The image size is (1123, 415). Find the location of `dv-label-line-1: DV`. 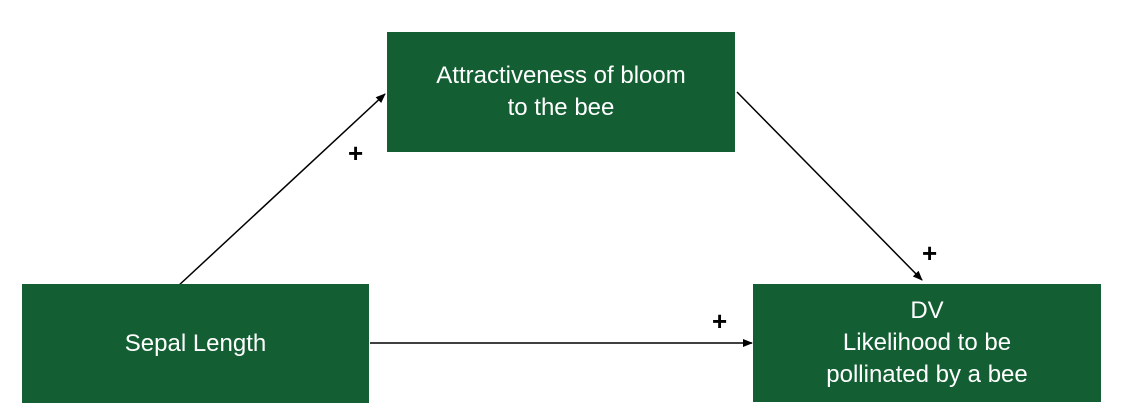

dv-label-line-1: DV is located at coordinates (927, 310).